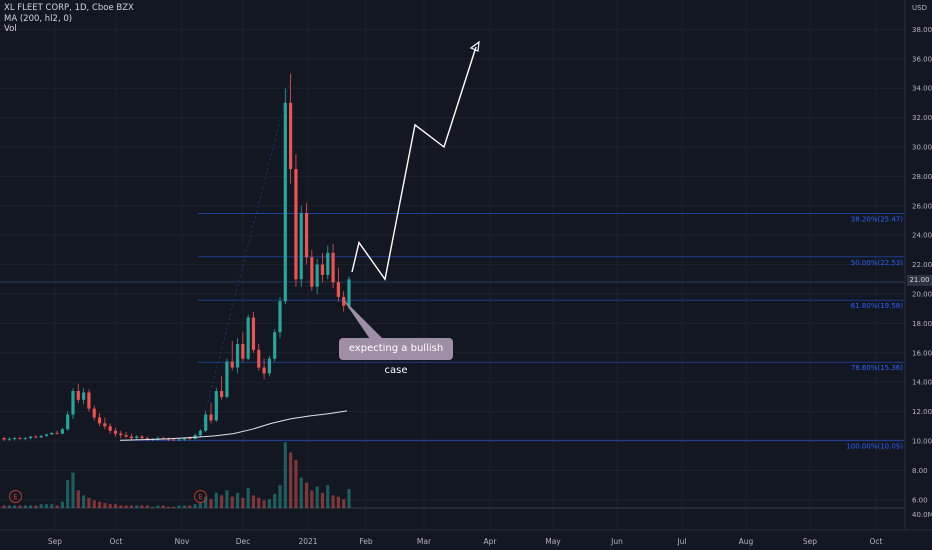 The height and width of the screenshot is (550, 932). I want to click on volume-tick-label: 40.0M, so click(922, 515).